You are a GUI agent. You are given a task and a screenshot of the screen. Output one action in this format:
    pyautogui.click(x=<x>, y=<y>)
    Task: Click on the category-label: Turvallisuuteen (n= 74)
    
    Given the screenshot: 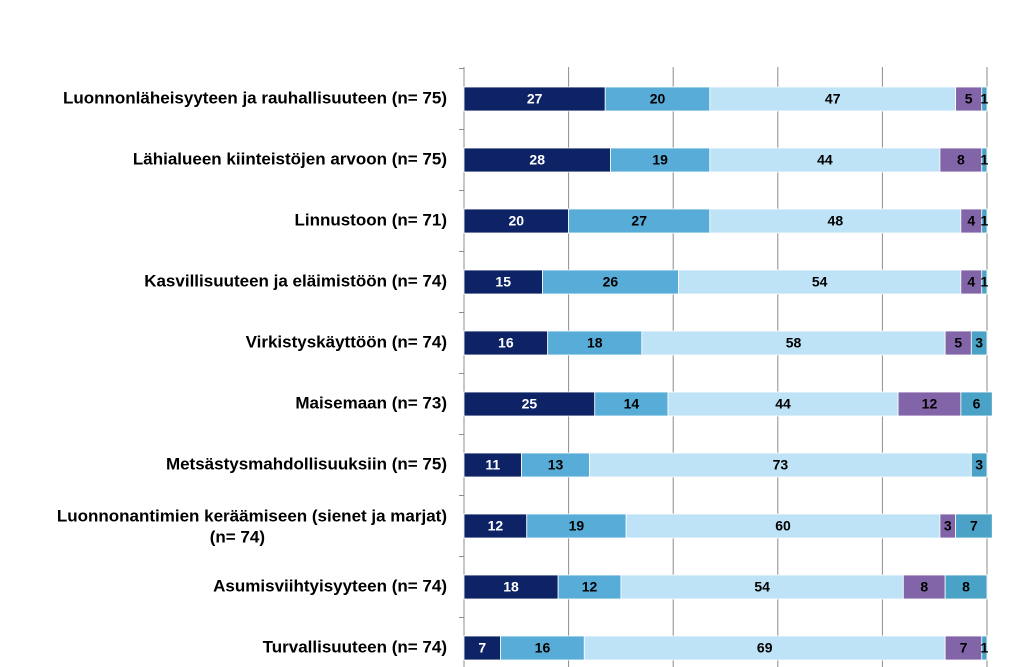 What is the action you would take?
    pyautogui.click(x=355, y=646)
    